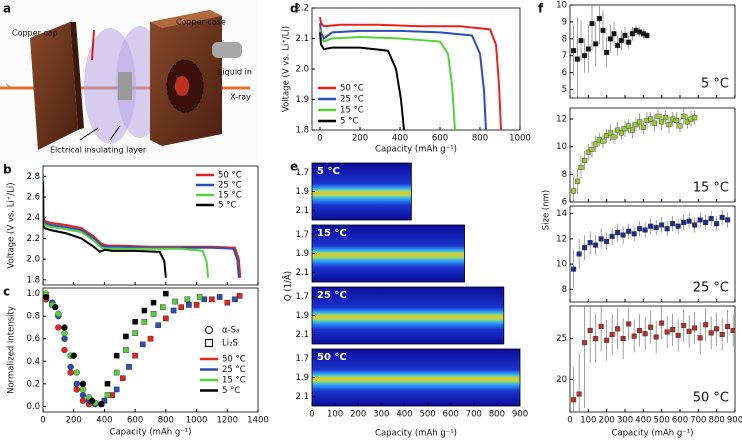  I want to click on y-tick-label: 2.8, so click(33, 177).